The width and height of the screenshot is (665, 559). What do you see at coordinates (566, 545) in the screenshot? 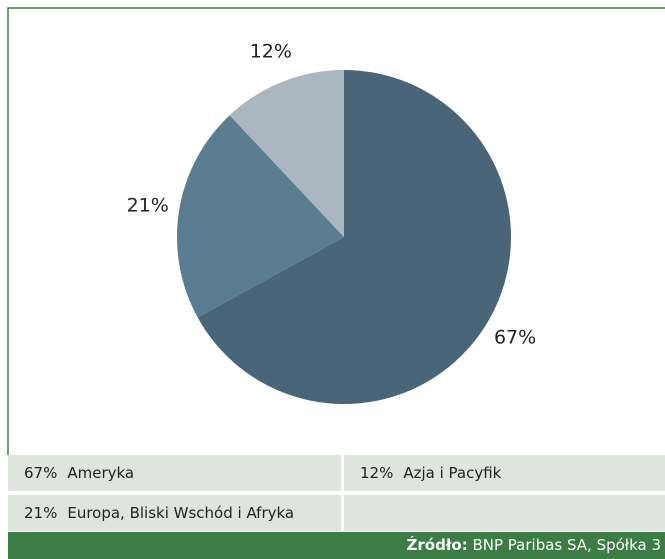
I see `source: BNP Paribas SA, Spółka 3` at bounding box center [566, 545].